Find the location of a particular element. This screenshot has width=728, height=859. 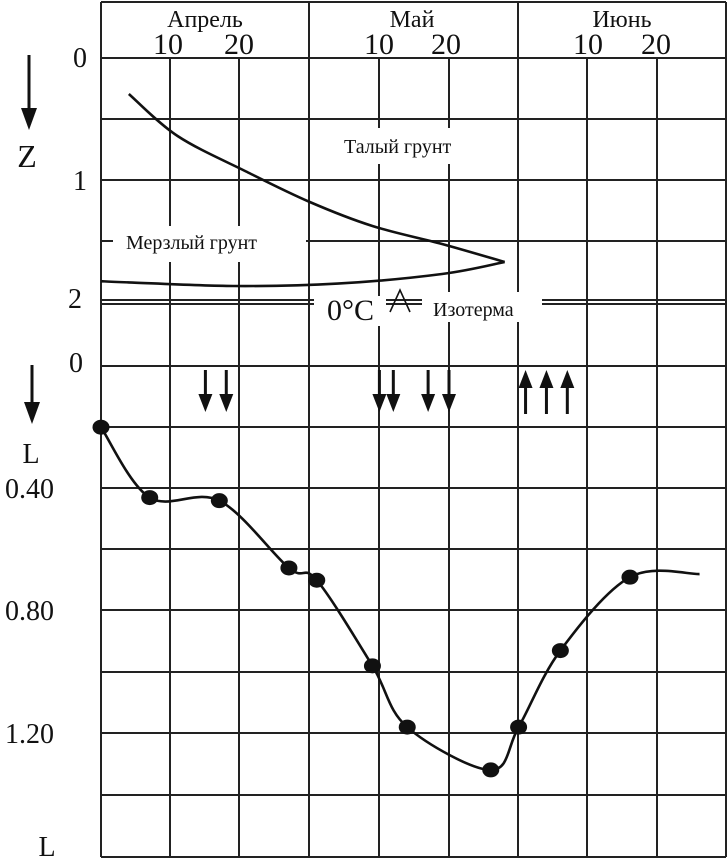

thawed-soil-label: Талый грунт is located at coordinates (398, 147).